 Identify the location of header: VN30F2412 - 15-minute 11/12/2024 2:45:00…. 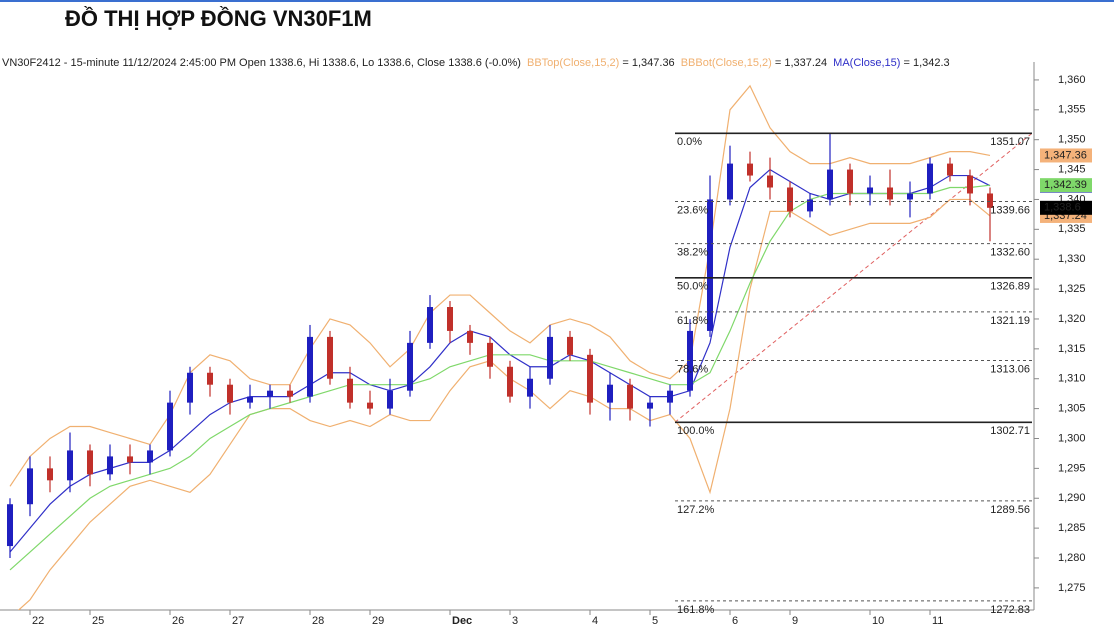
(476, 63).